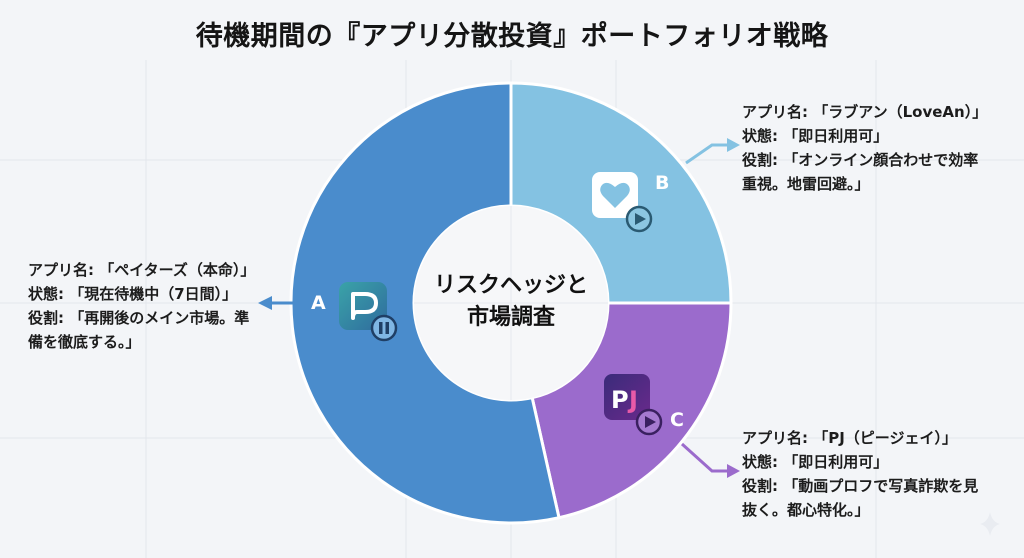 This screenshot has height=558, width=1024. Describe the element at coordinates (639, 219) in the screenshot. I see `play-icon` at that location.